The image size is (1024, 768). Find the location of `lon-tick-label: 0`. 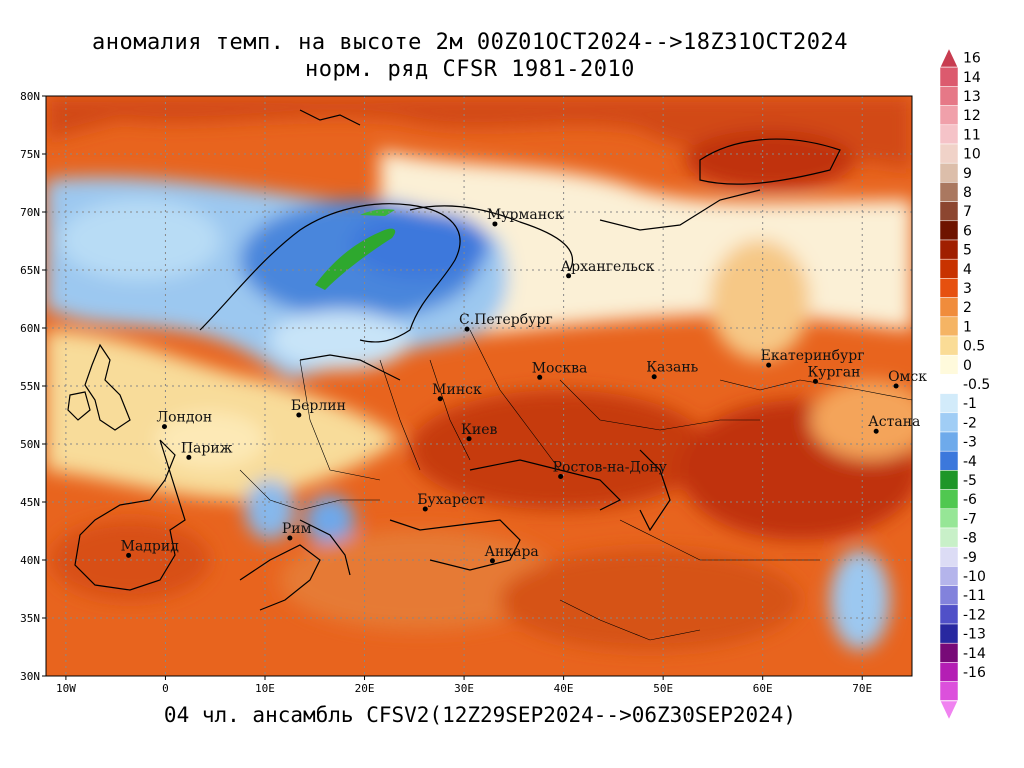

lon-tick-label: 0 is located at coordinates (165, 688).